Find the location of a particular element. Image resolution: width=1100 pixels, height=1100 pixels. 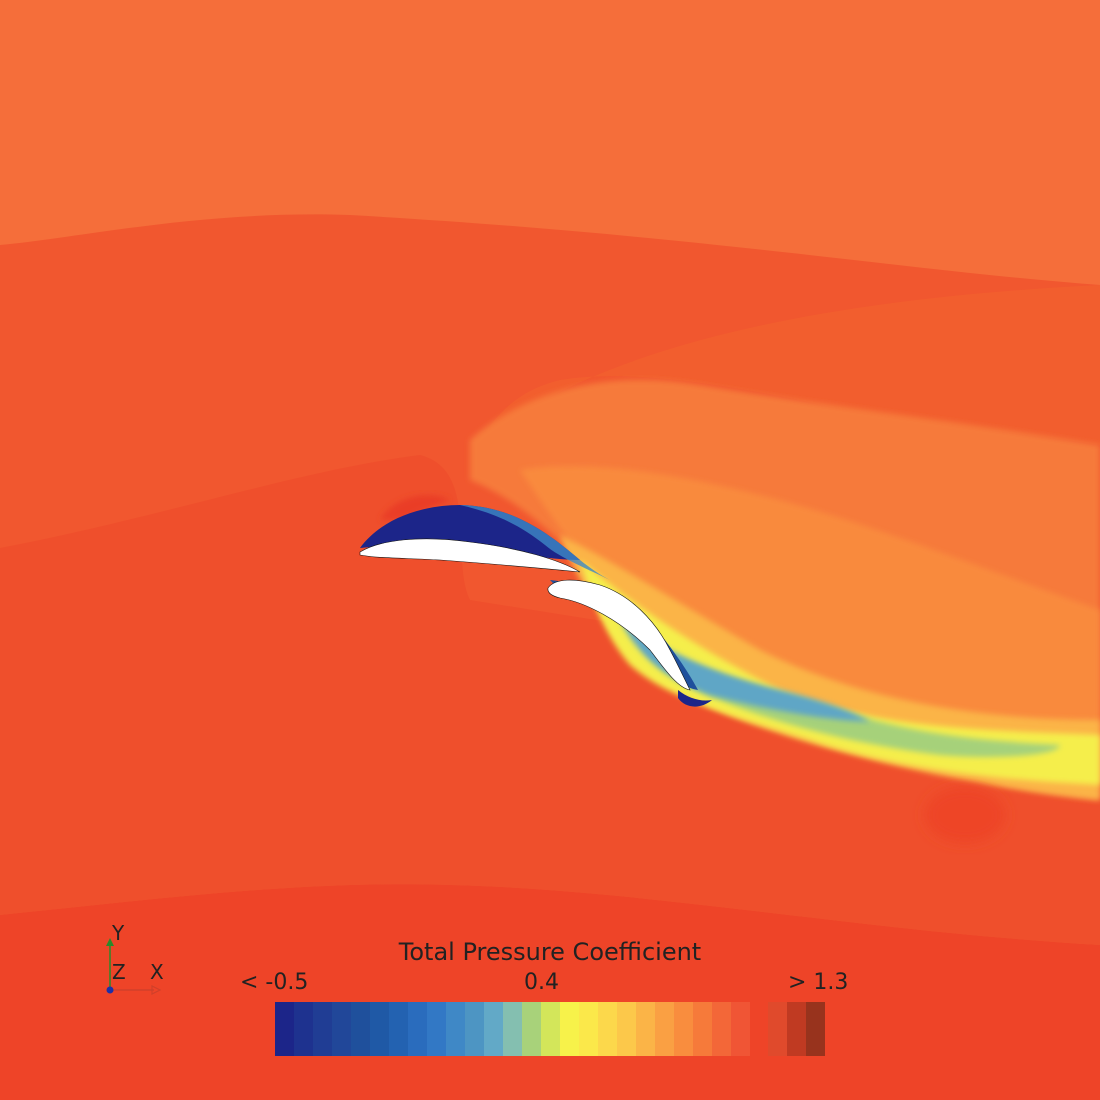

axis-label-z: Z is located at coordinates (119, 972).